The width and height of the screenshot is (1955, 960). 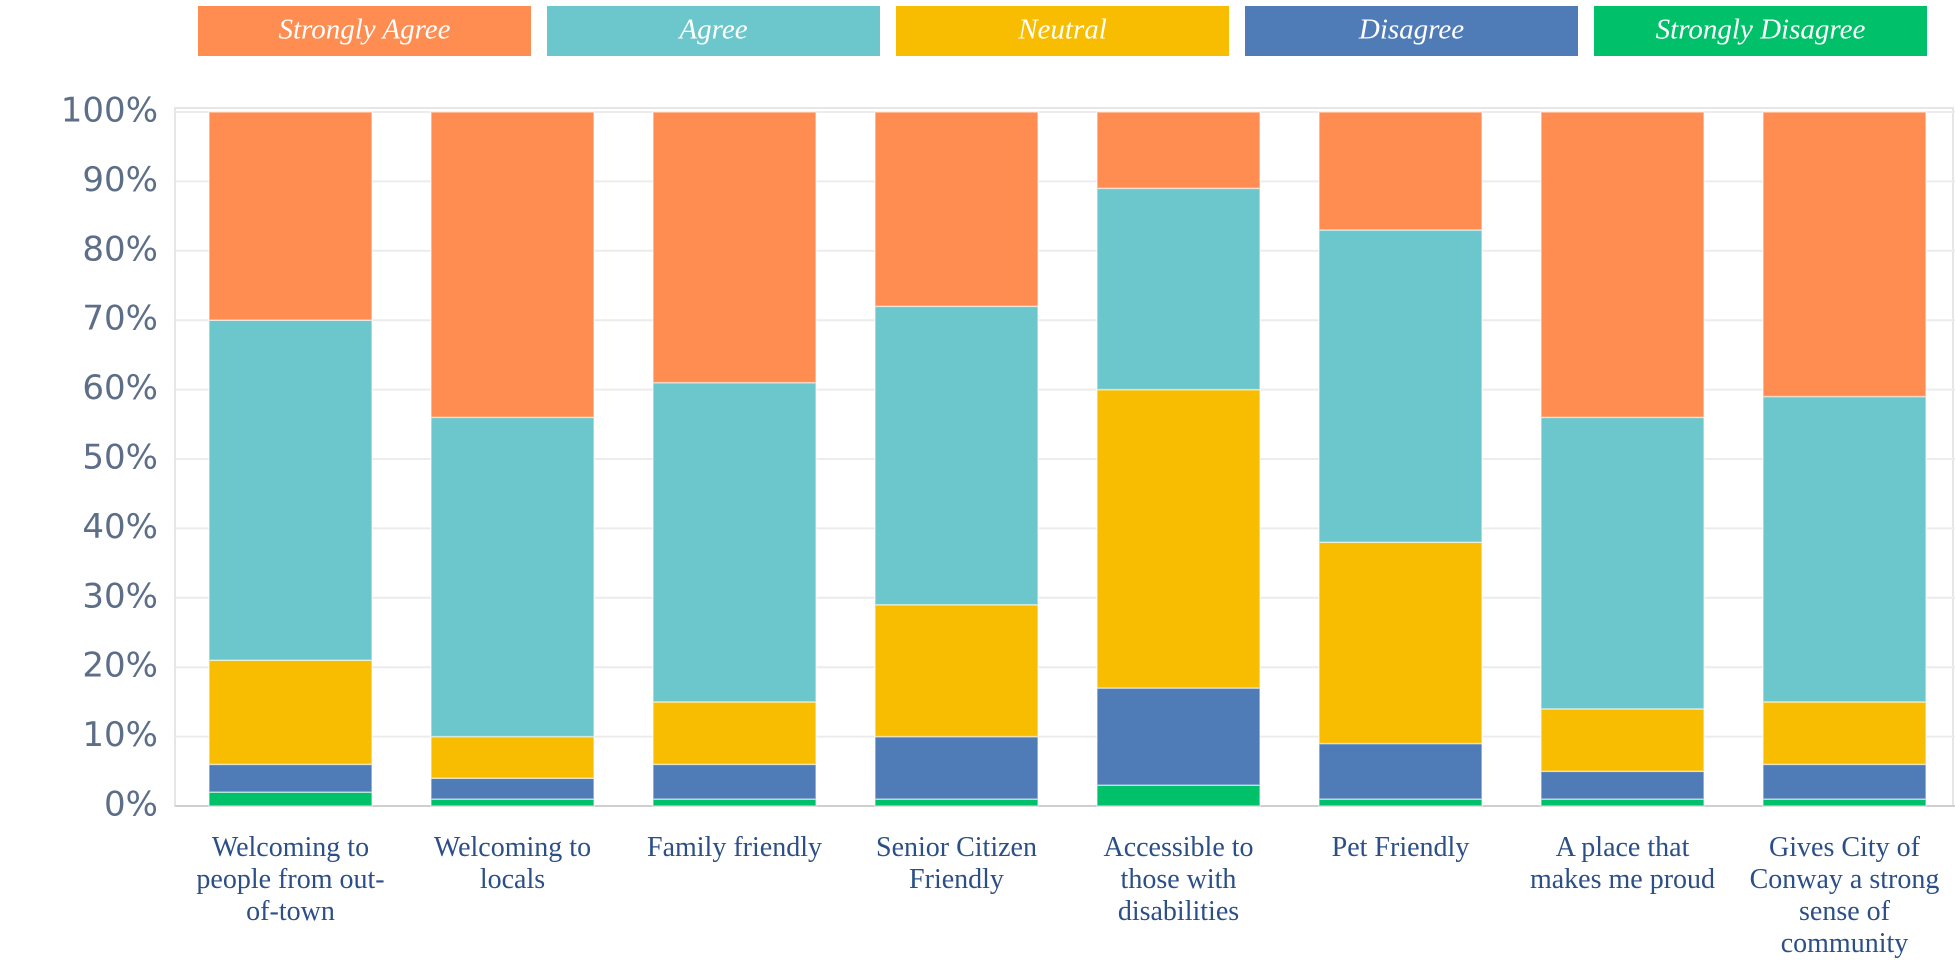 I want to click on legend-label: Neutral, so click(x=1062, y=30).